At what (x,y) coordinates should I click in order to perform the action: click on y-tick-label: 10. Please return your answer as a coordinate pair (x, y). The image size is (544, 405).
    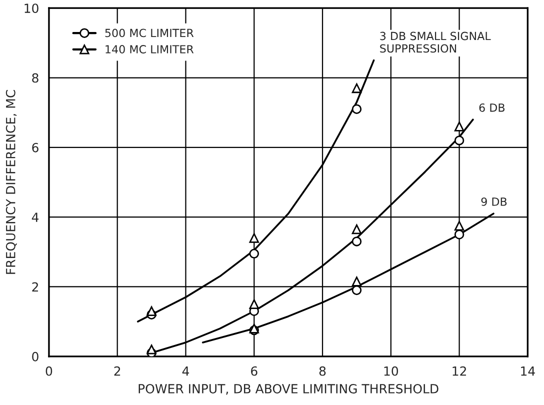
    Looking at the image, I should click on (31, 9).